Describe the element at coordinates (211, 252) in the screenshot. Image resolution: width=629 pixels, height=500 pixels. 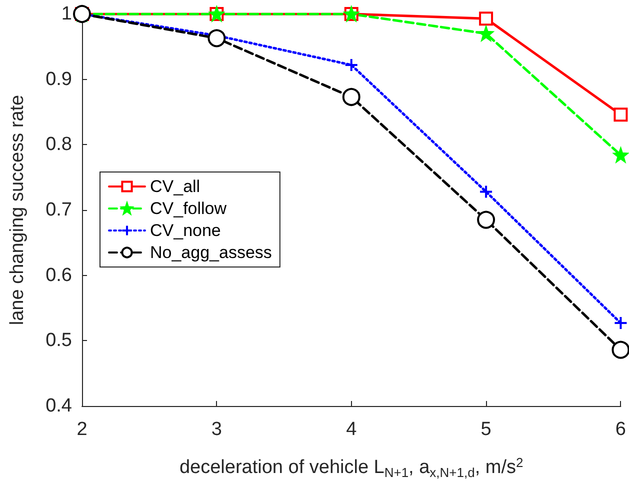
I see `legend-label: No_agg_assess` at that location.